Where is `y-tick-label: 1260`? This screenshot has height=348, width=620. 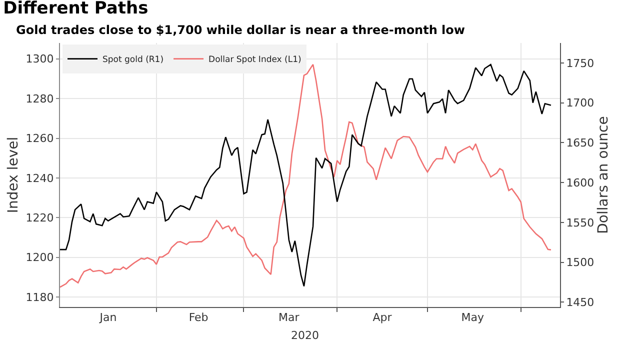
y-tick-label: 1260 is located at coordinates (40, 139).